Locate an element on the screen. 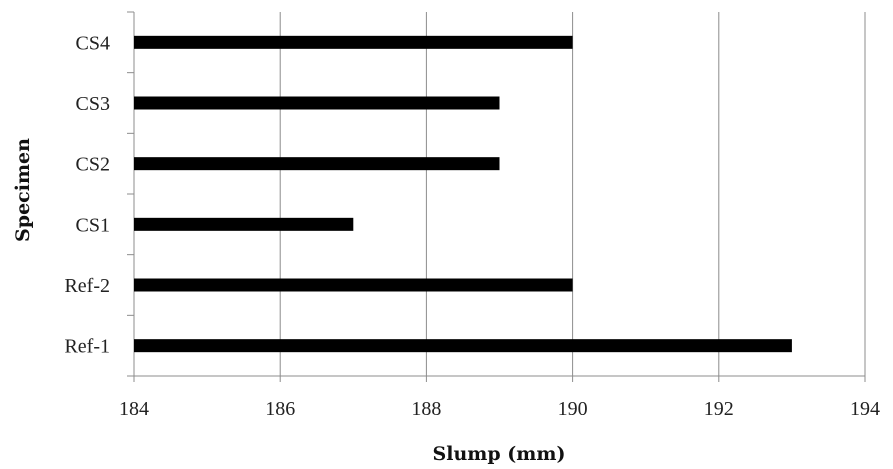  x-tick-label-184: 184 is located at coordinates (134, 409).